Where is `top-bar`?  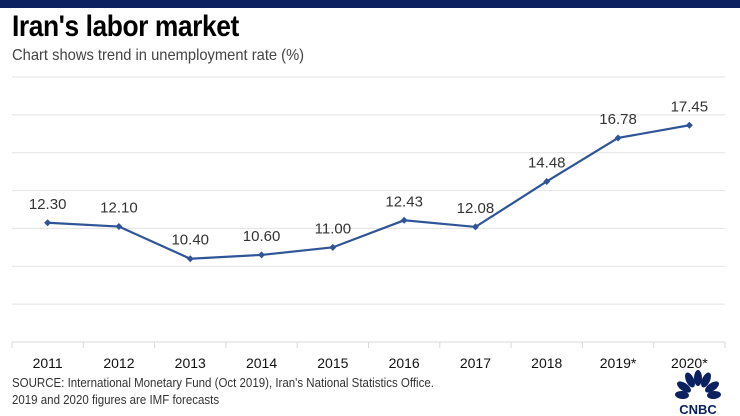 top-bar is located at coordinates (370, 4).